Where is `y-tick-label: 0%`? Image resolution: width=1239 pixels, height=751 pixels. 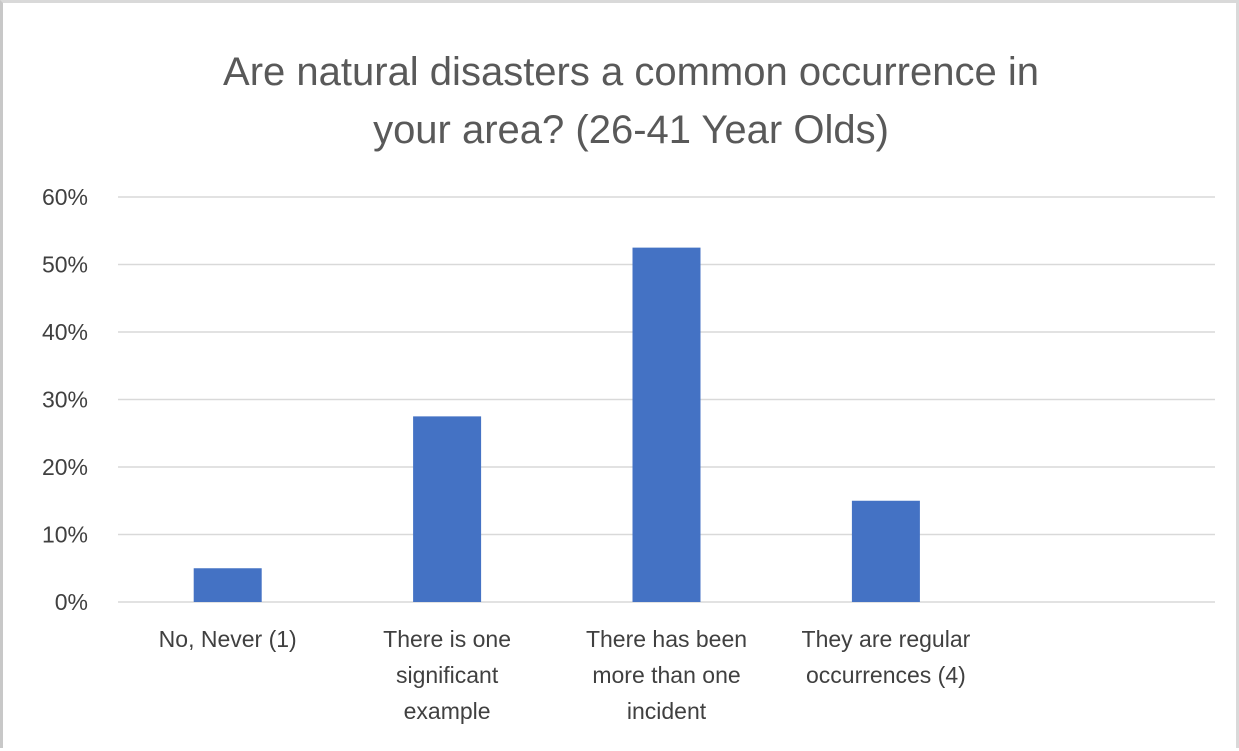
y-tick-label: 0% is located at coordinates (71, 602).